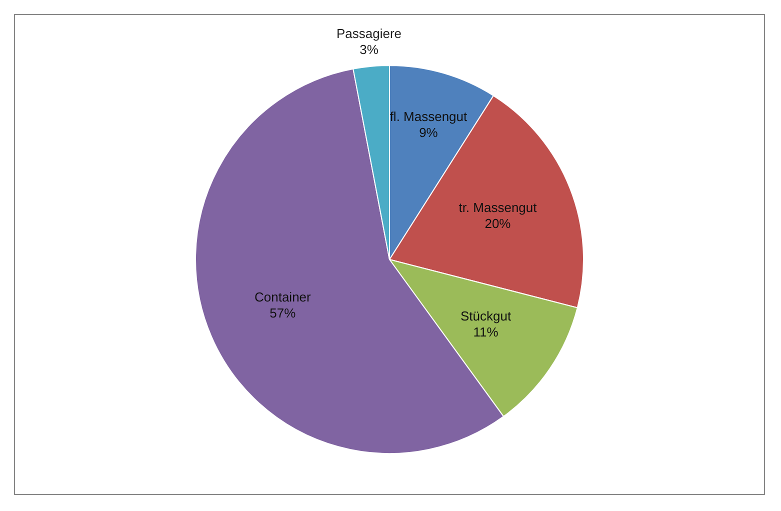 The width and height of the screenshot is (781, 511). Describe the element at coordinates (428, 132) in the screenshot. I see `data-label: 9%` at that location.